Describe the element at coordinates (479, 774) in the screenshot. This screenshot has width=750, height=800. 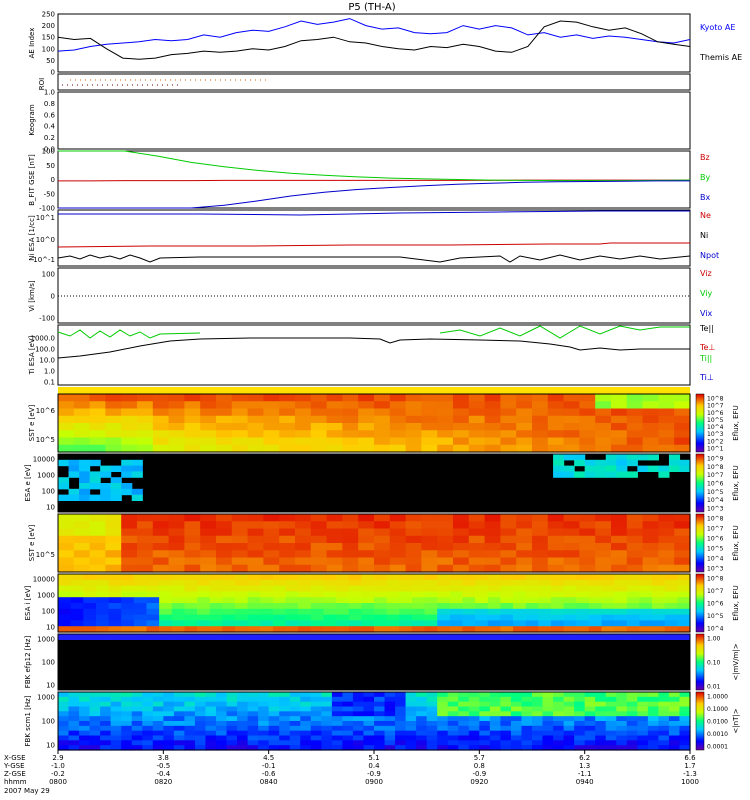
I see `footer-cell: -0.9` at that location.